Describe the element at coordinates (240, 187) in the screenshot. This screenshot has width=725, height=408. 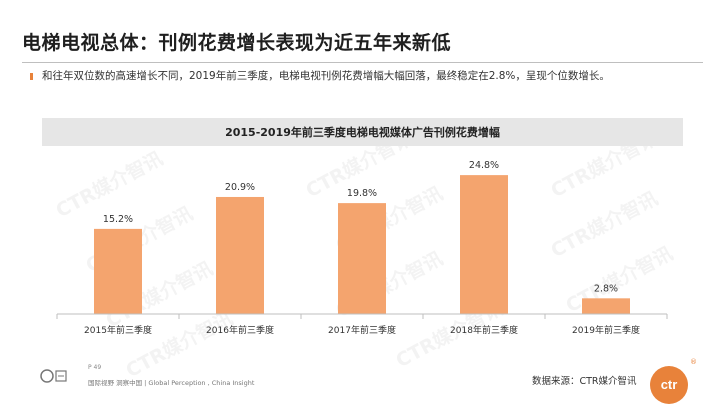
I see `data-label-2: 20.9%` at that location.